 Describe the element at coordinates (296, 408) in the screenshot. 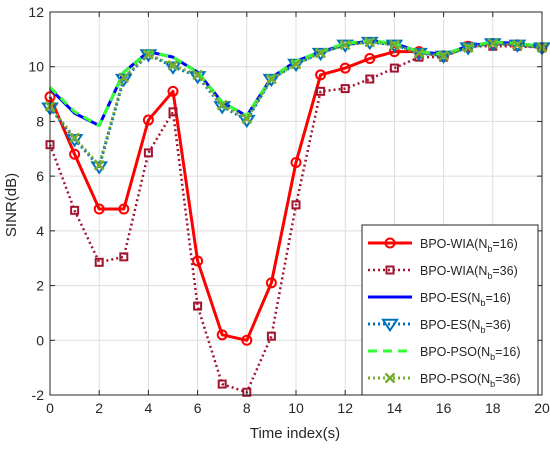

I see `x-tick-label: 10` at that location.